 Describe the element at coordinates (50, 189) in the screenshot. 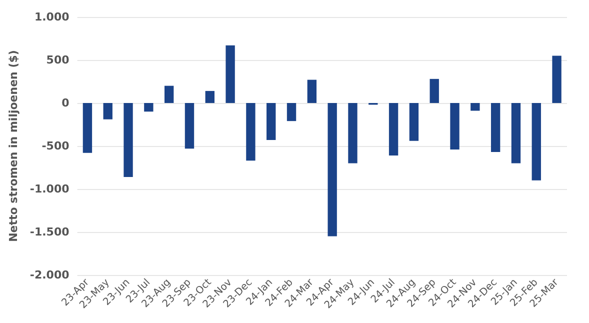

I see `y-tick-label: -1.000` at that location.